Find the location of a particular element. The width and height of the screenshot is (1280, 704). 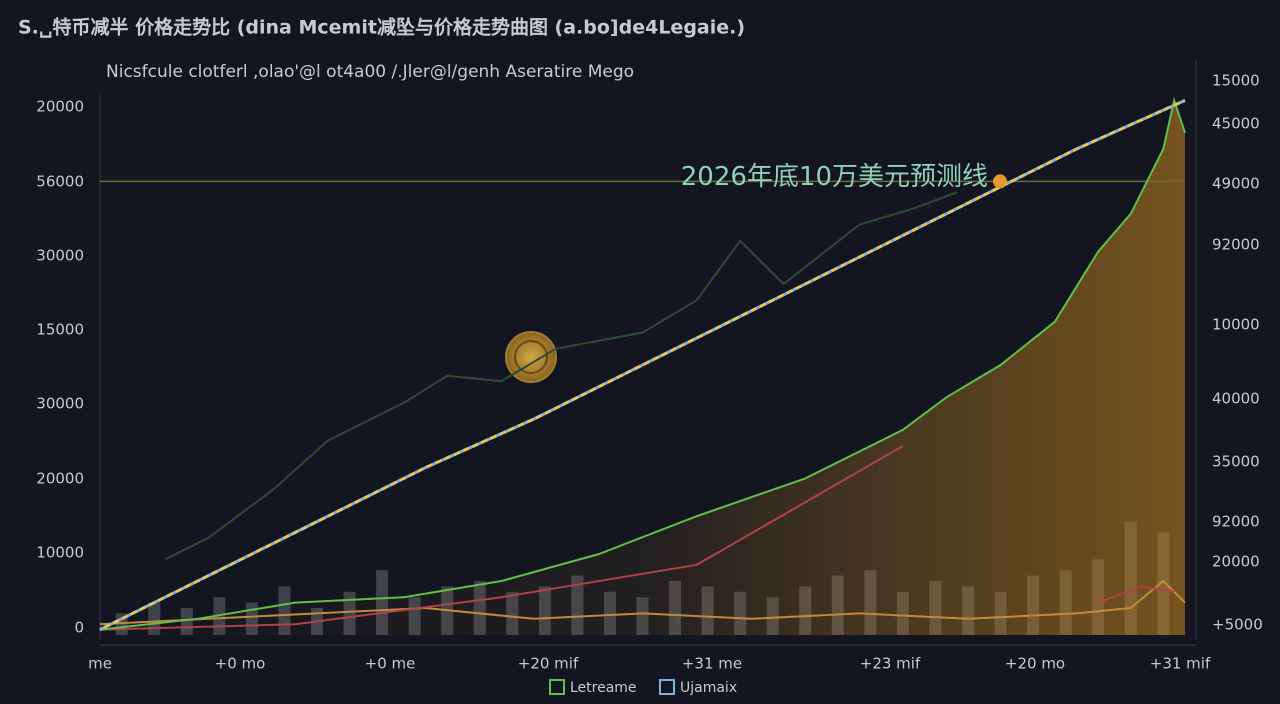

x-tick-label: +0 me is located at coordinates (390, 664).